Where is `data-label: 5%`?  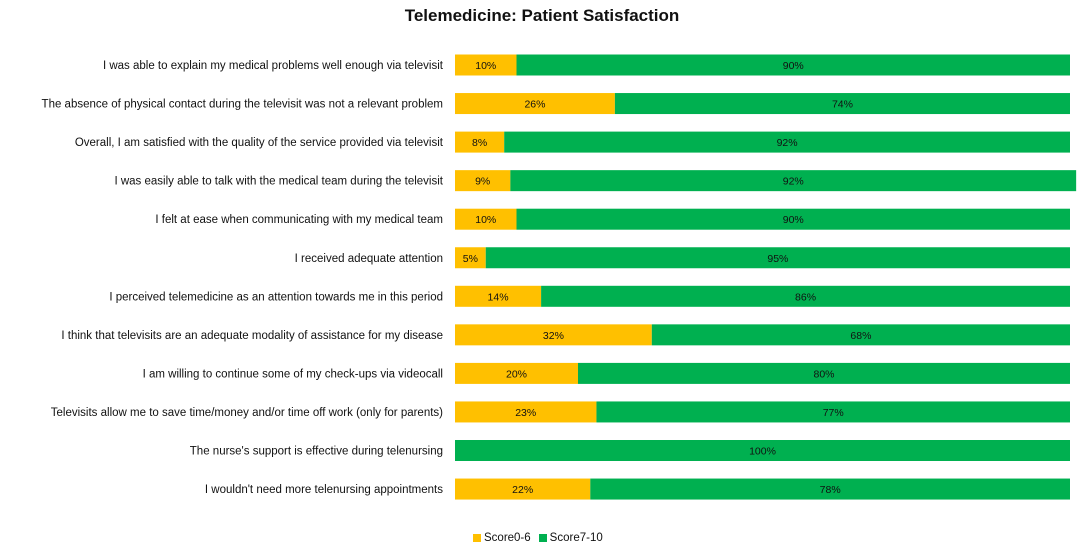 data-label: 5% is located at coordinates (470, 259).